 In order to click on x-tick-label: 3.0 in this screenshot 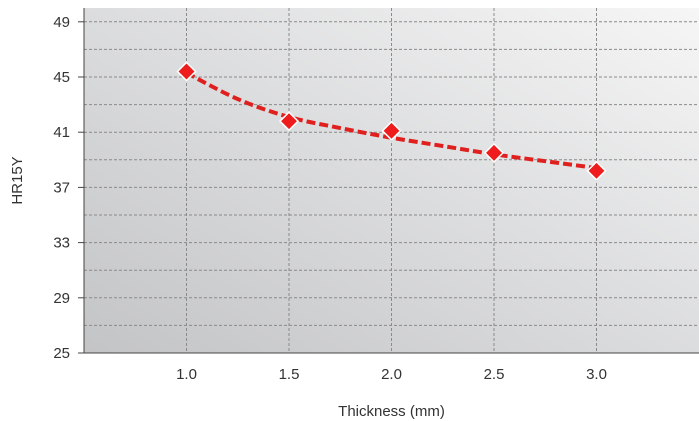, I will do `click(596, 374)`.